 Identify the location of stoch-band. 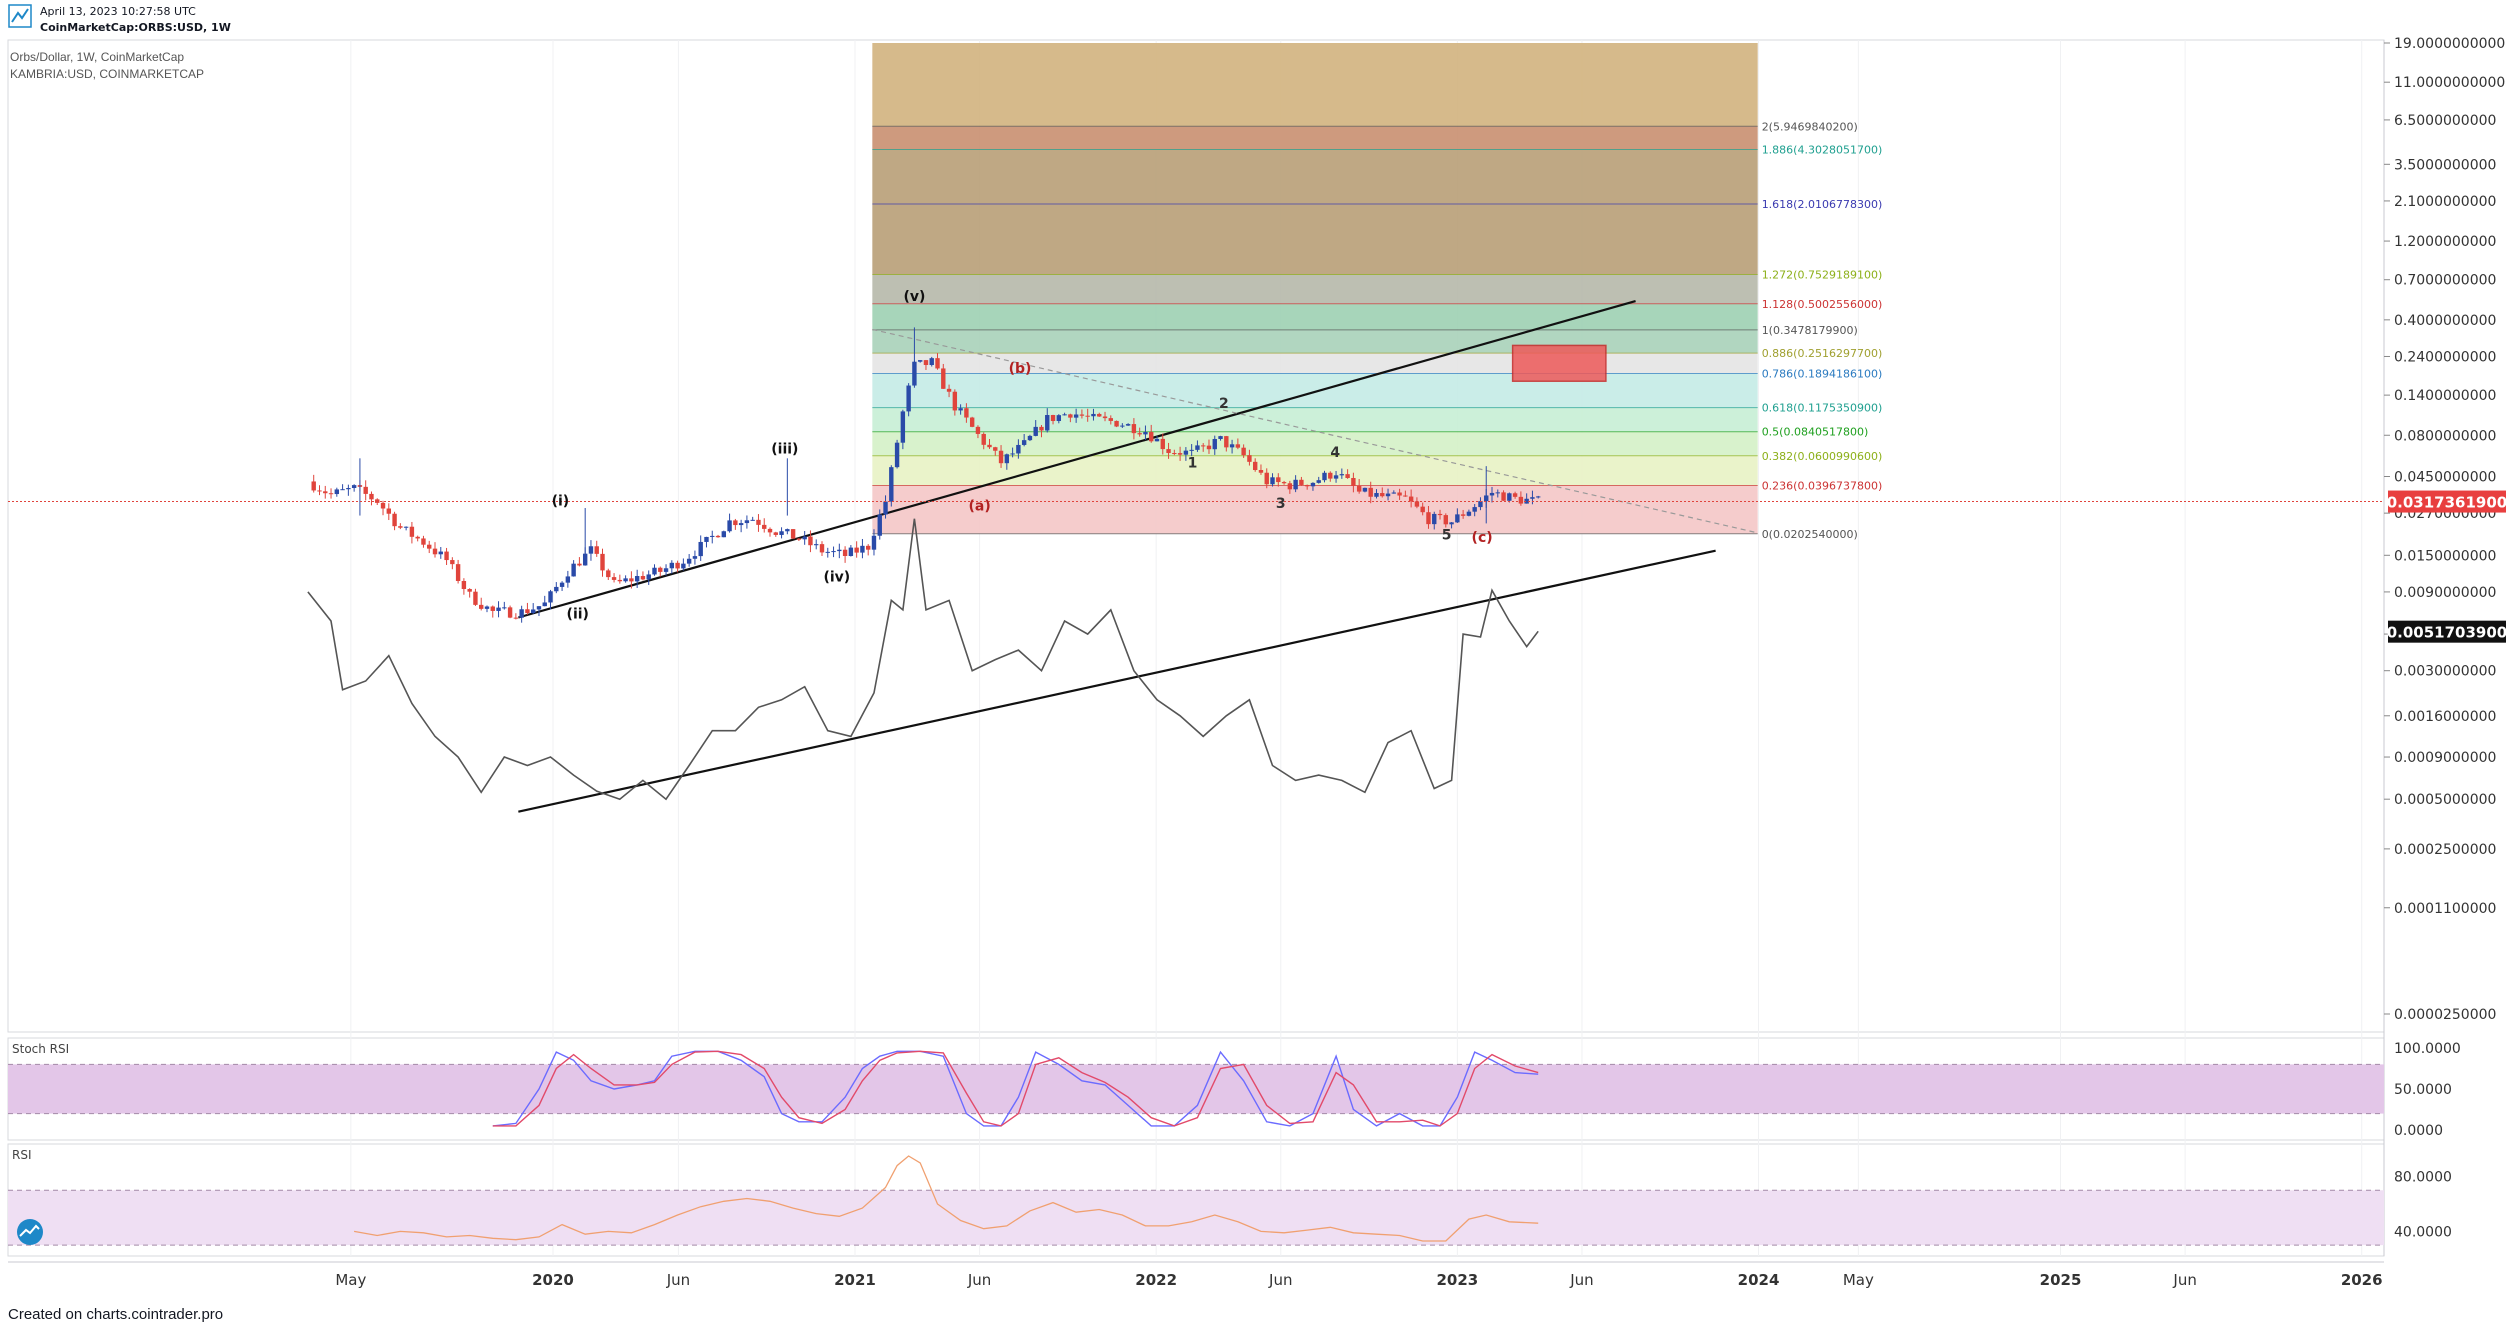
(1196, 1089).